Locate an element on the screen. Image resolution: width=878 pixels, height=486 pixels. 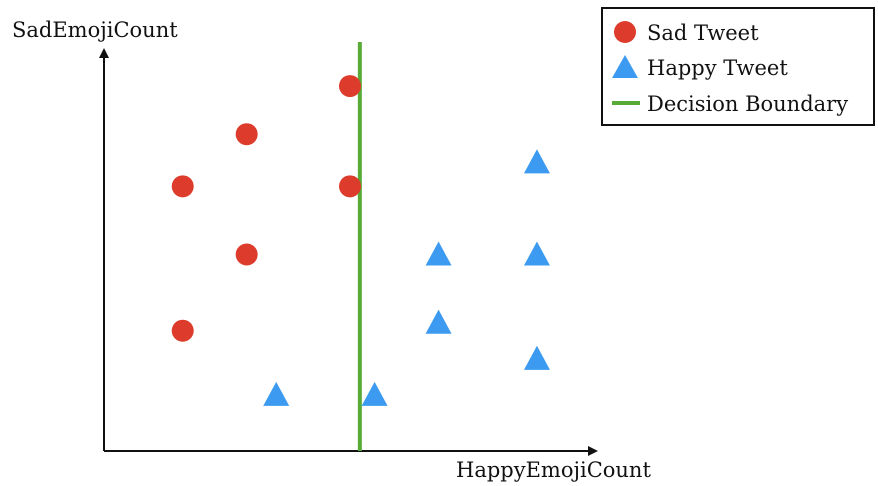
legend-box is located at coordinates (738, 66).